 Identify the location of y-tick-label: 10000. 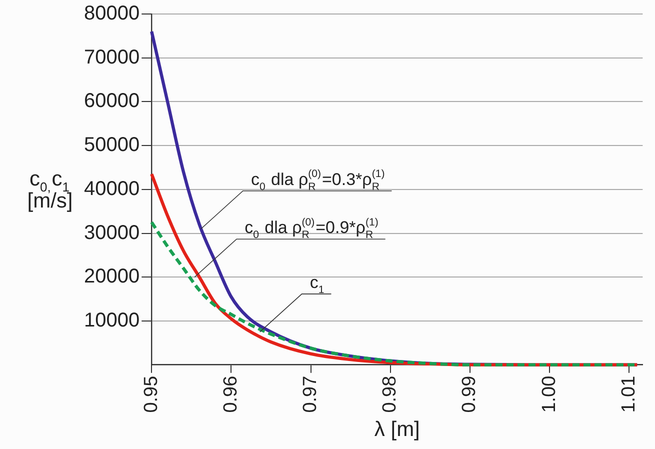
(112, 320).